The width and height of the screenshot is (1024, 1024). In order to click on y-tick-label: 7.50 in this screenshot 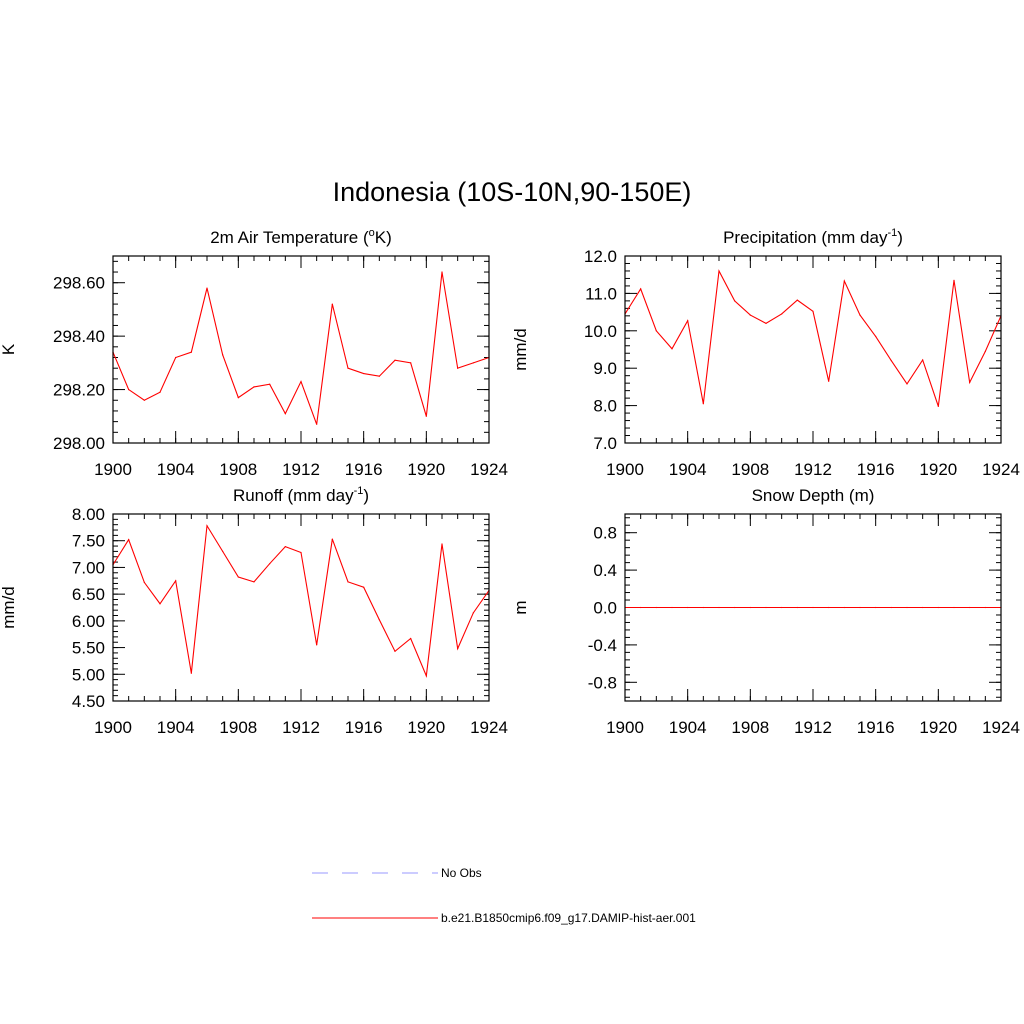, I will do `click(88, 541)`.